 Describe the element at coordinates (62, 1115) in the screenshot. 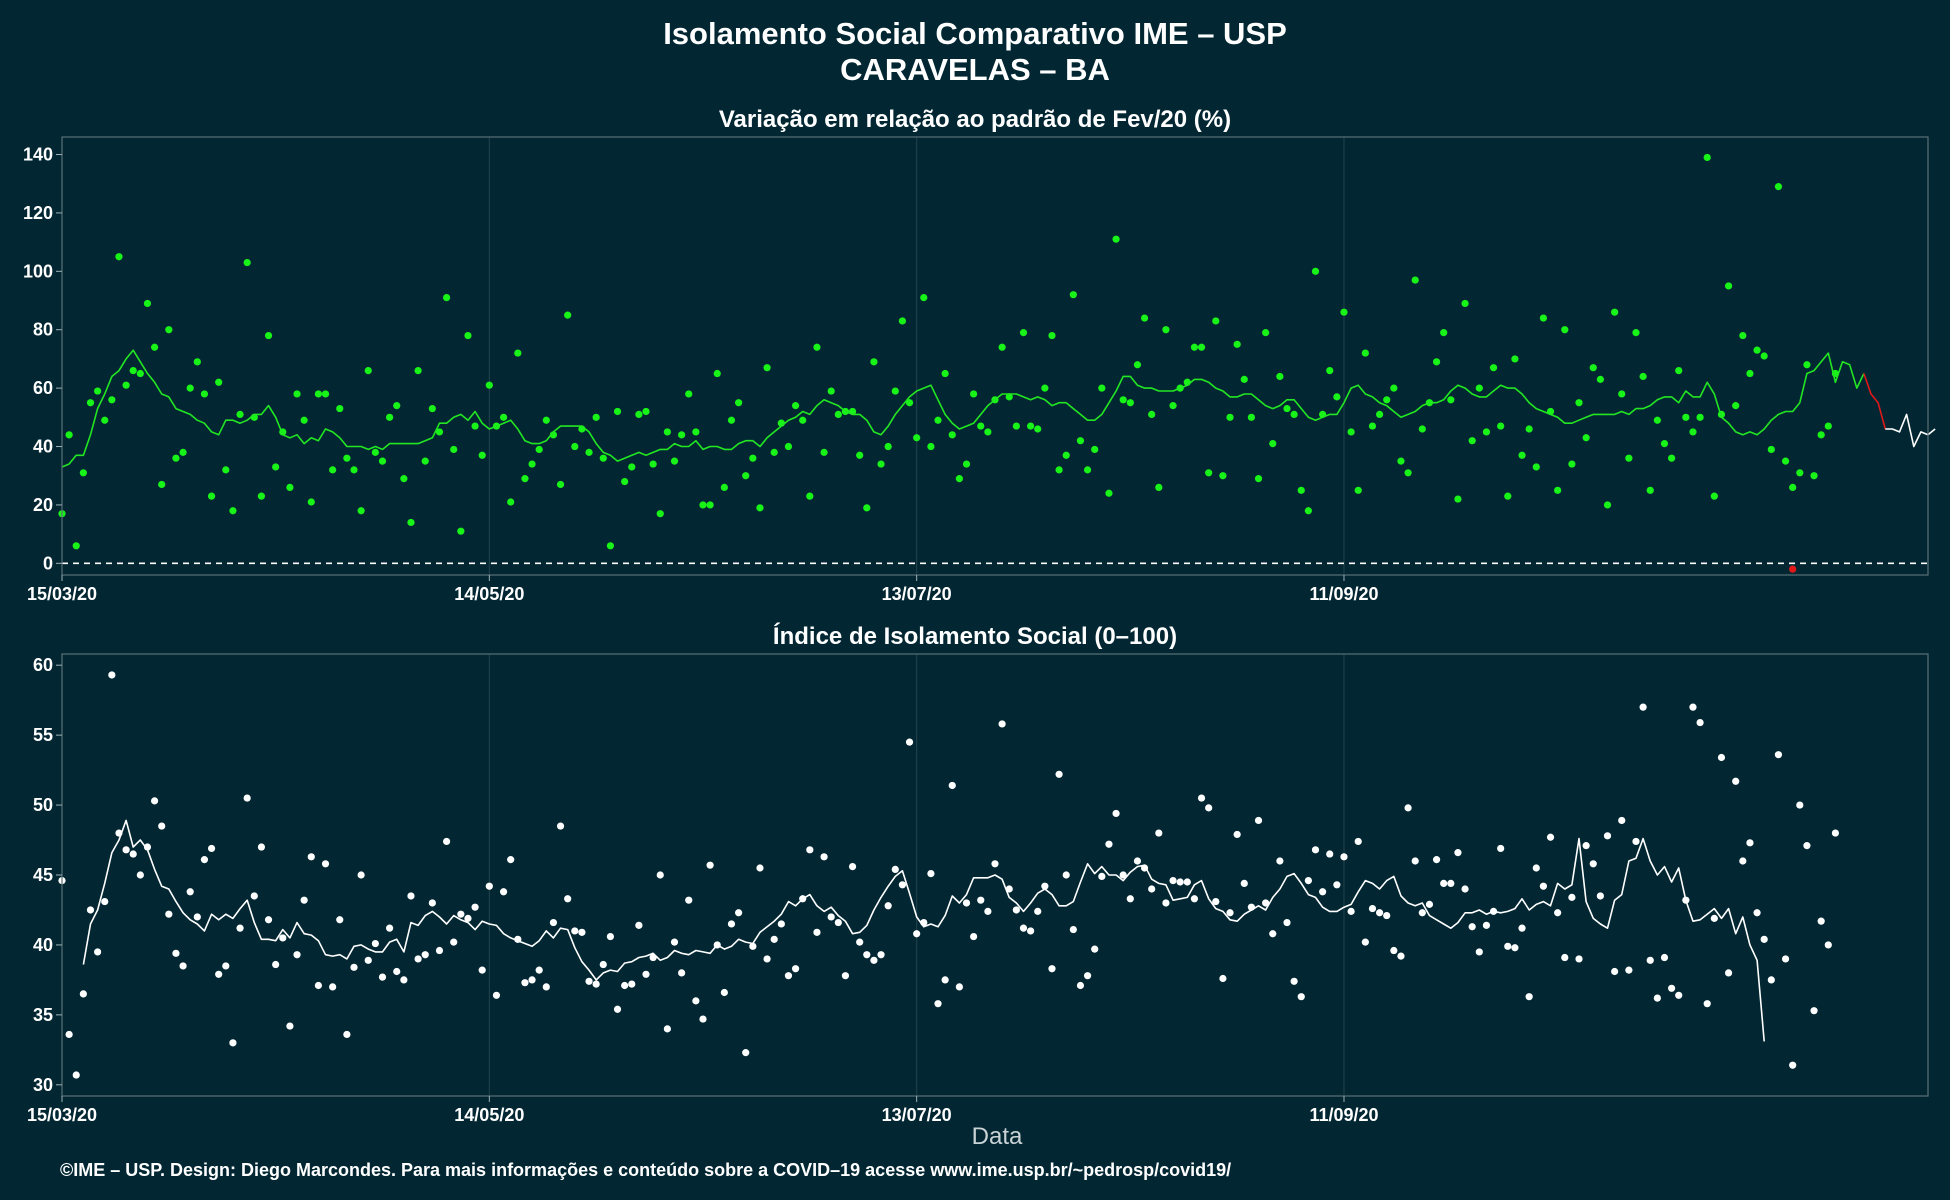

I see `index-x-tick-label: 15/03/20` at that location.